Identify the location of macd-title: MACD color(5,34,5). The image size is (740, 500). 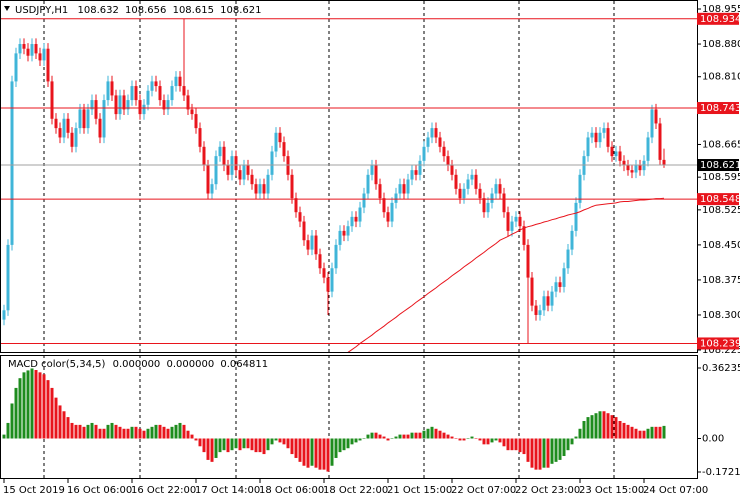
(56, 364).